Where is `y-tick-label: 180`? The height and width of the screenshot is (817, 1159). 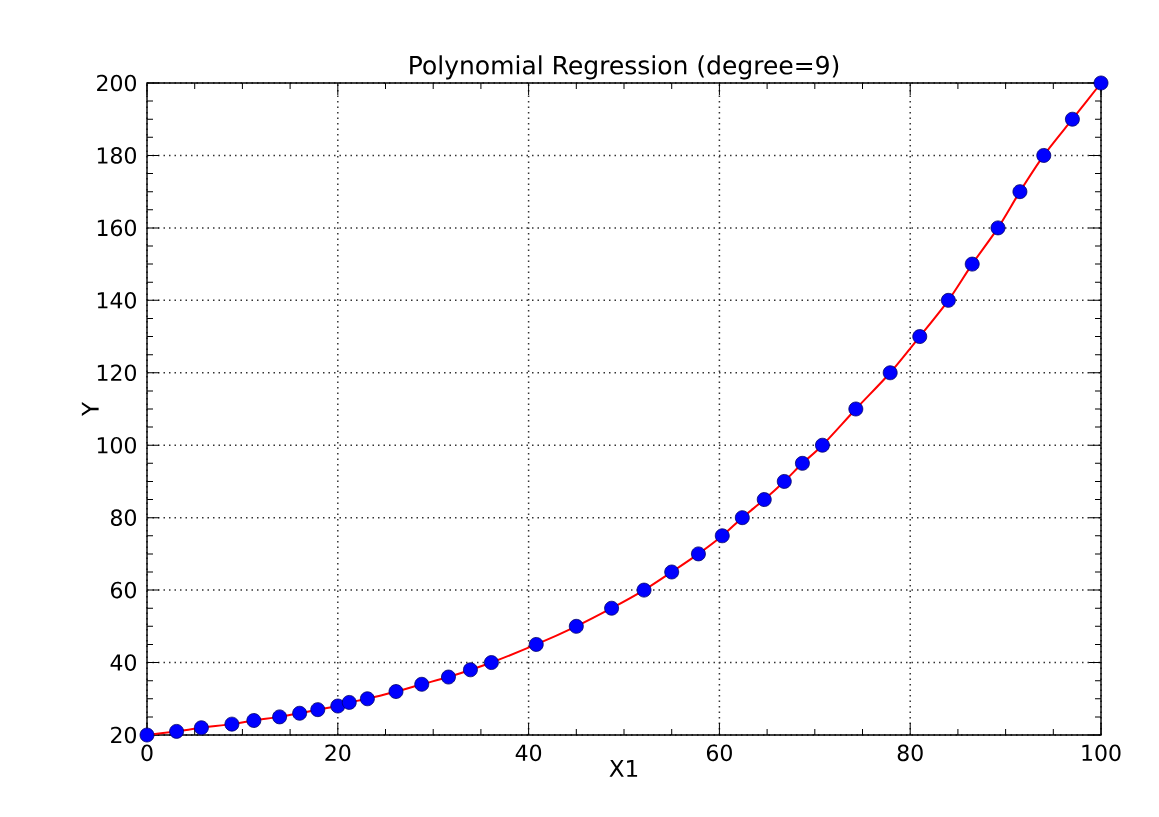
y-tick-label: 180 is located at coordinates (116, 155).